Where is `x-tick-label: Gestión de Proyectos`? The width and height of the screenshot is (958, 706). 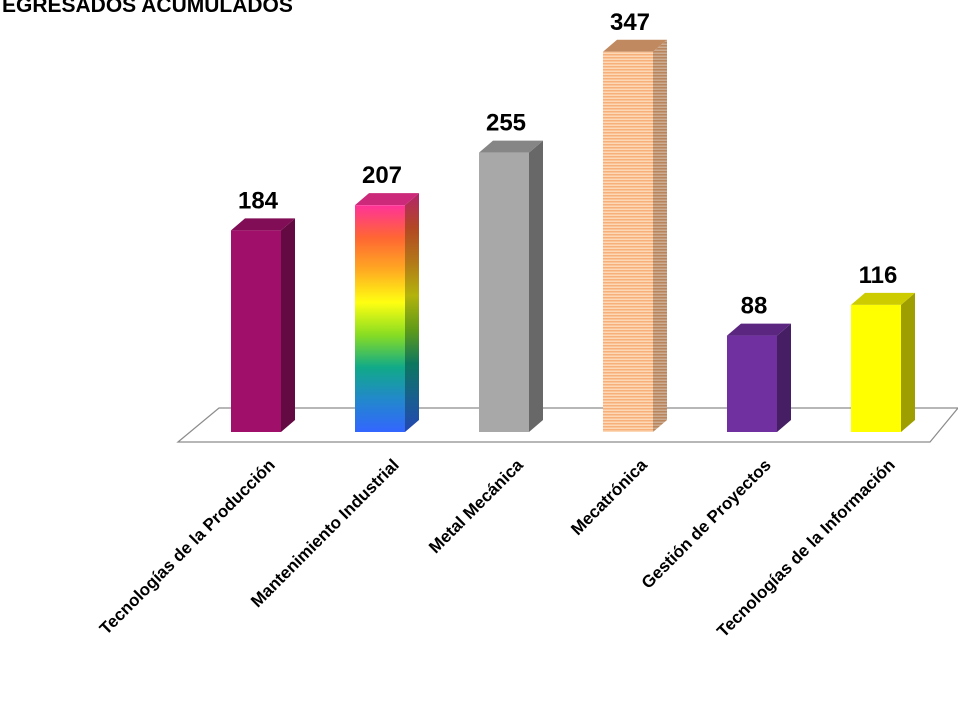
x-tick-label: Gestión de Proyectos is located at coordinates (706, 523).